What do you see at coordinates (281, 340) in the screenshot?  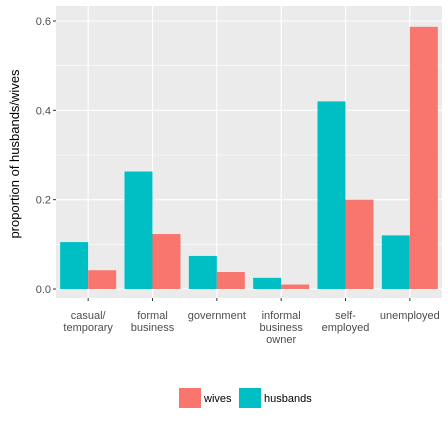 I see `x-tick-label: owner` at bounding box center [281, 340].